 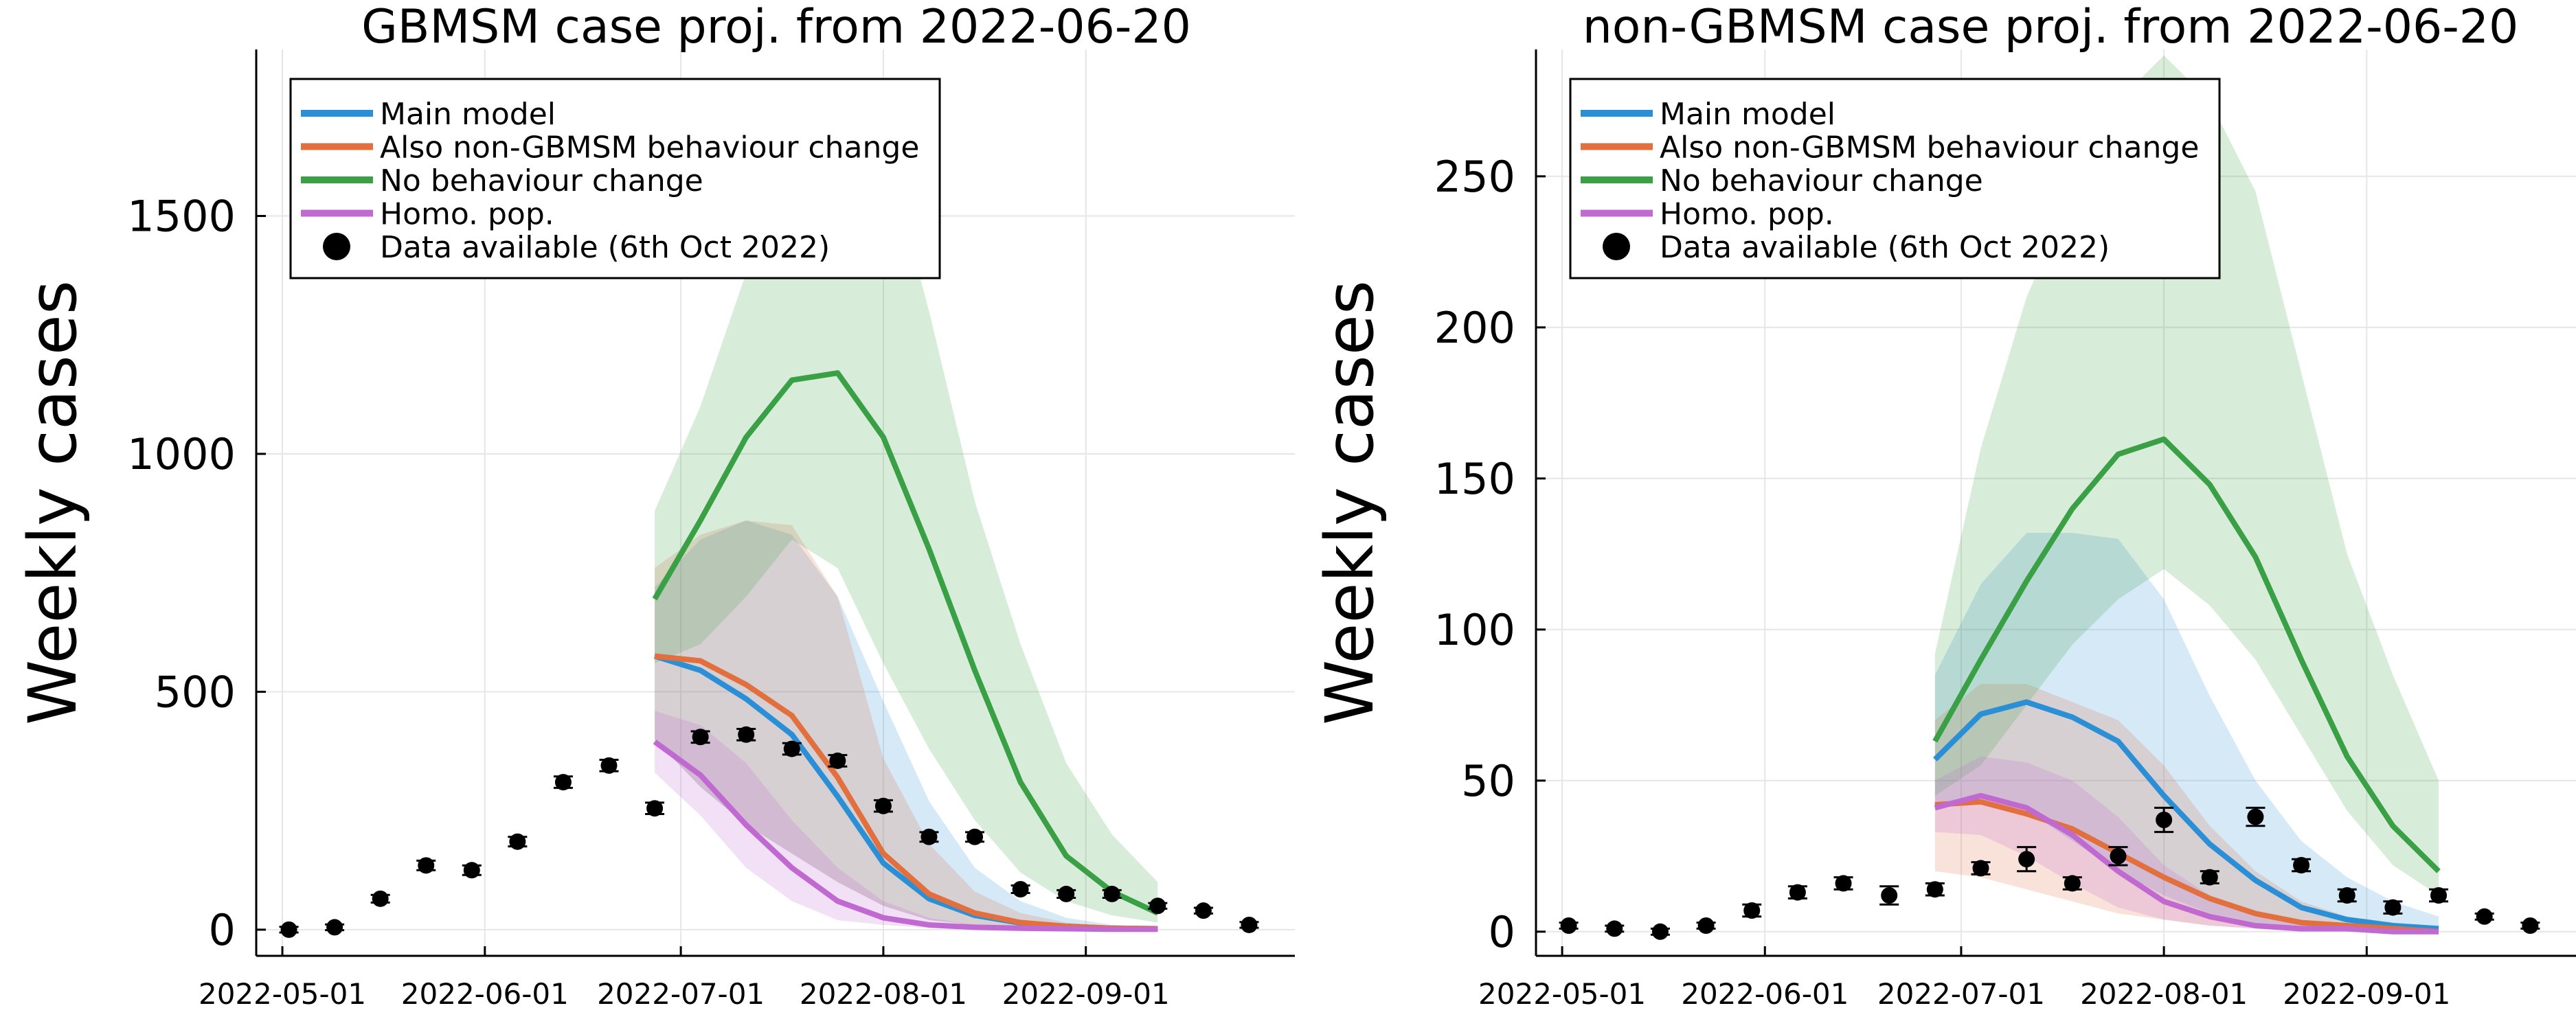 I want to click on chart-title: non-GBMSM case proj. from 2022-06-20, so click(x=2051, y=27).